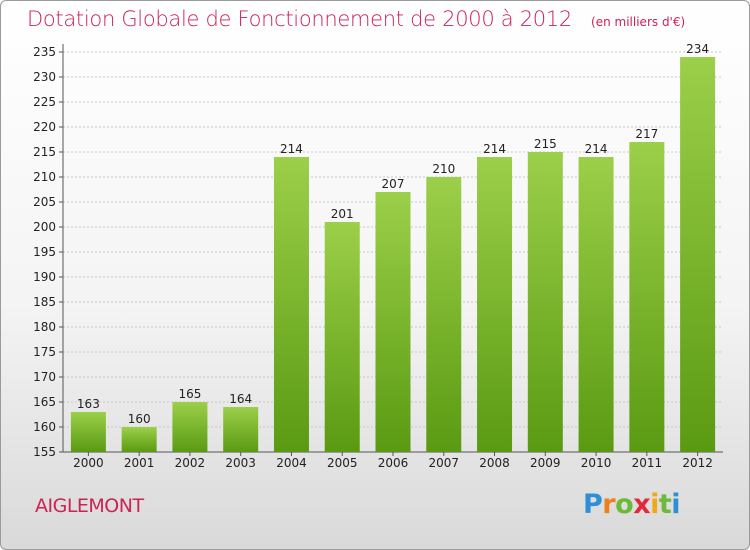 The image size is (750, 550). I want to click on x-tick-label: 2004, so click(291, 463).